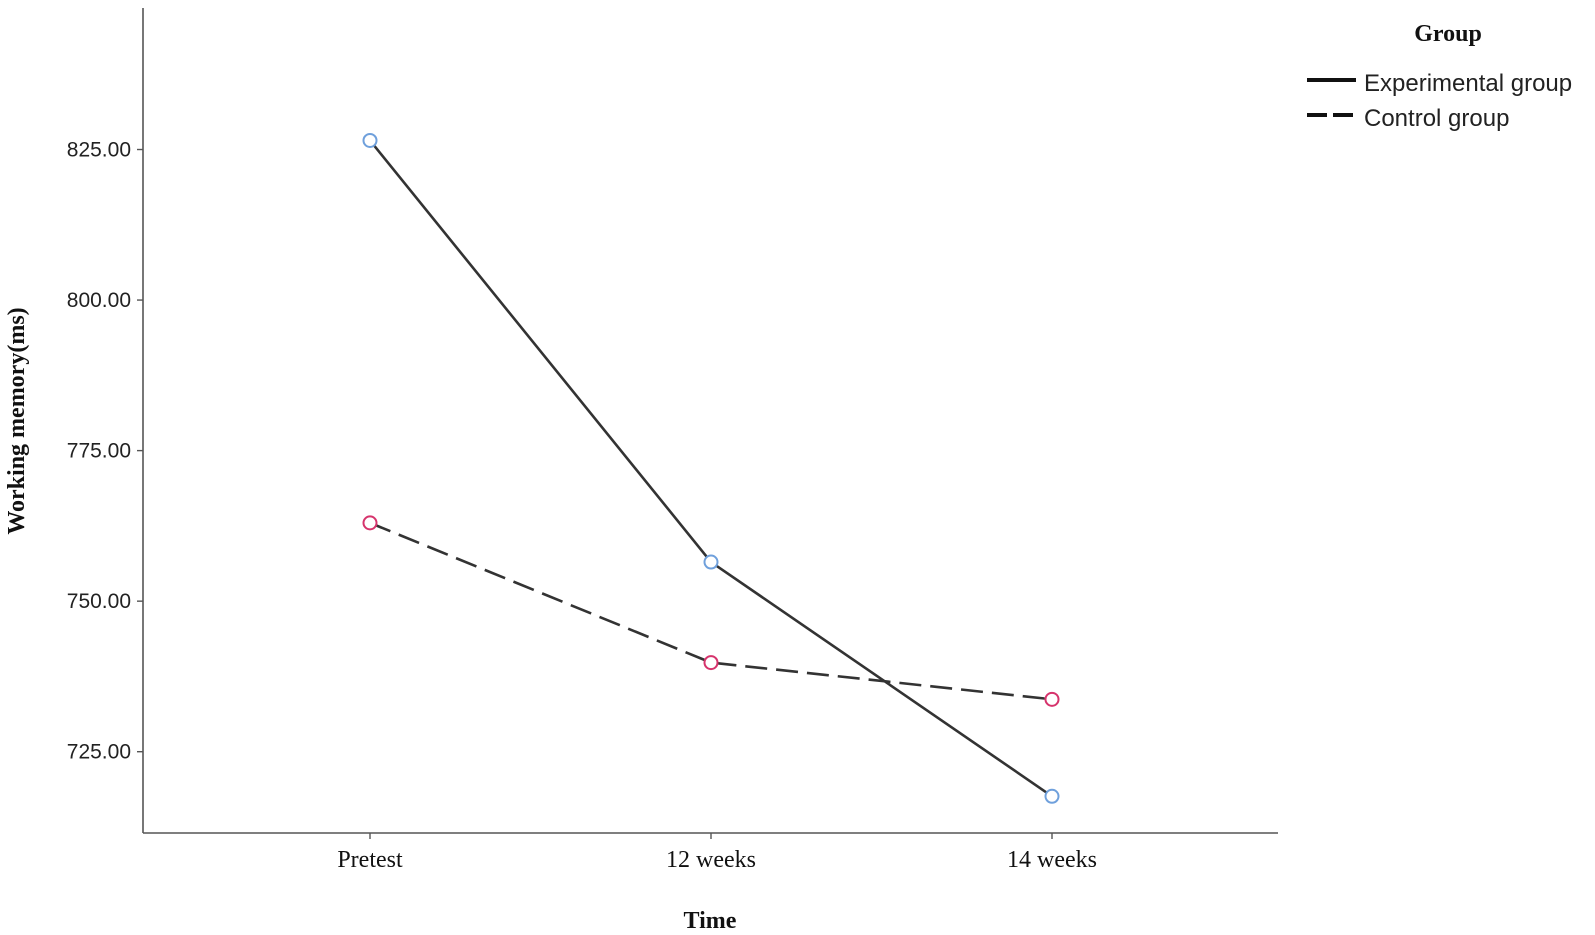 The height and width of the screenshot is (935, 1595). I want to click on y-axis-title: Working memory(ms), so click(17, 420).